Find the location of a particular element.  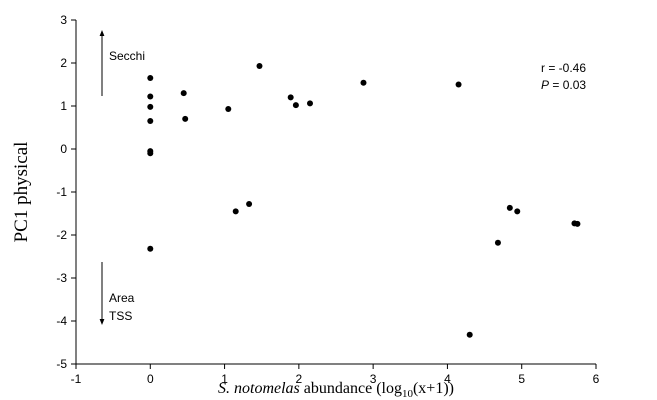

x-axis-label: S. notomelas abundance (log10(x+1)) is located at coordinates (336, 390).